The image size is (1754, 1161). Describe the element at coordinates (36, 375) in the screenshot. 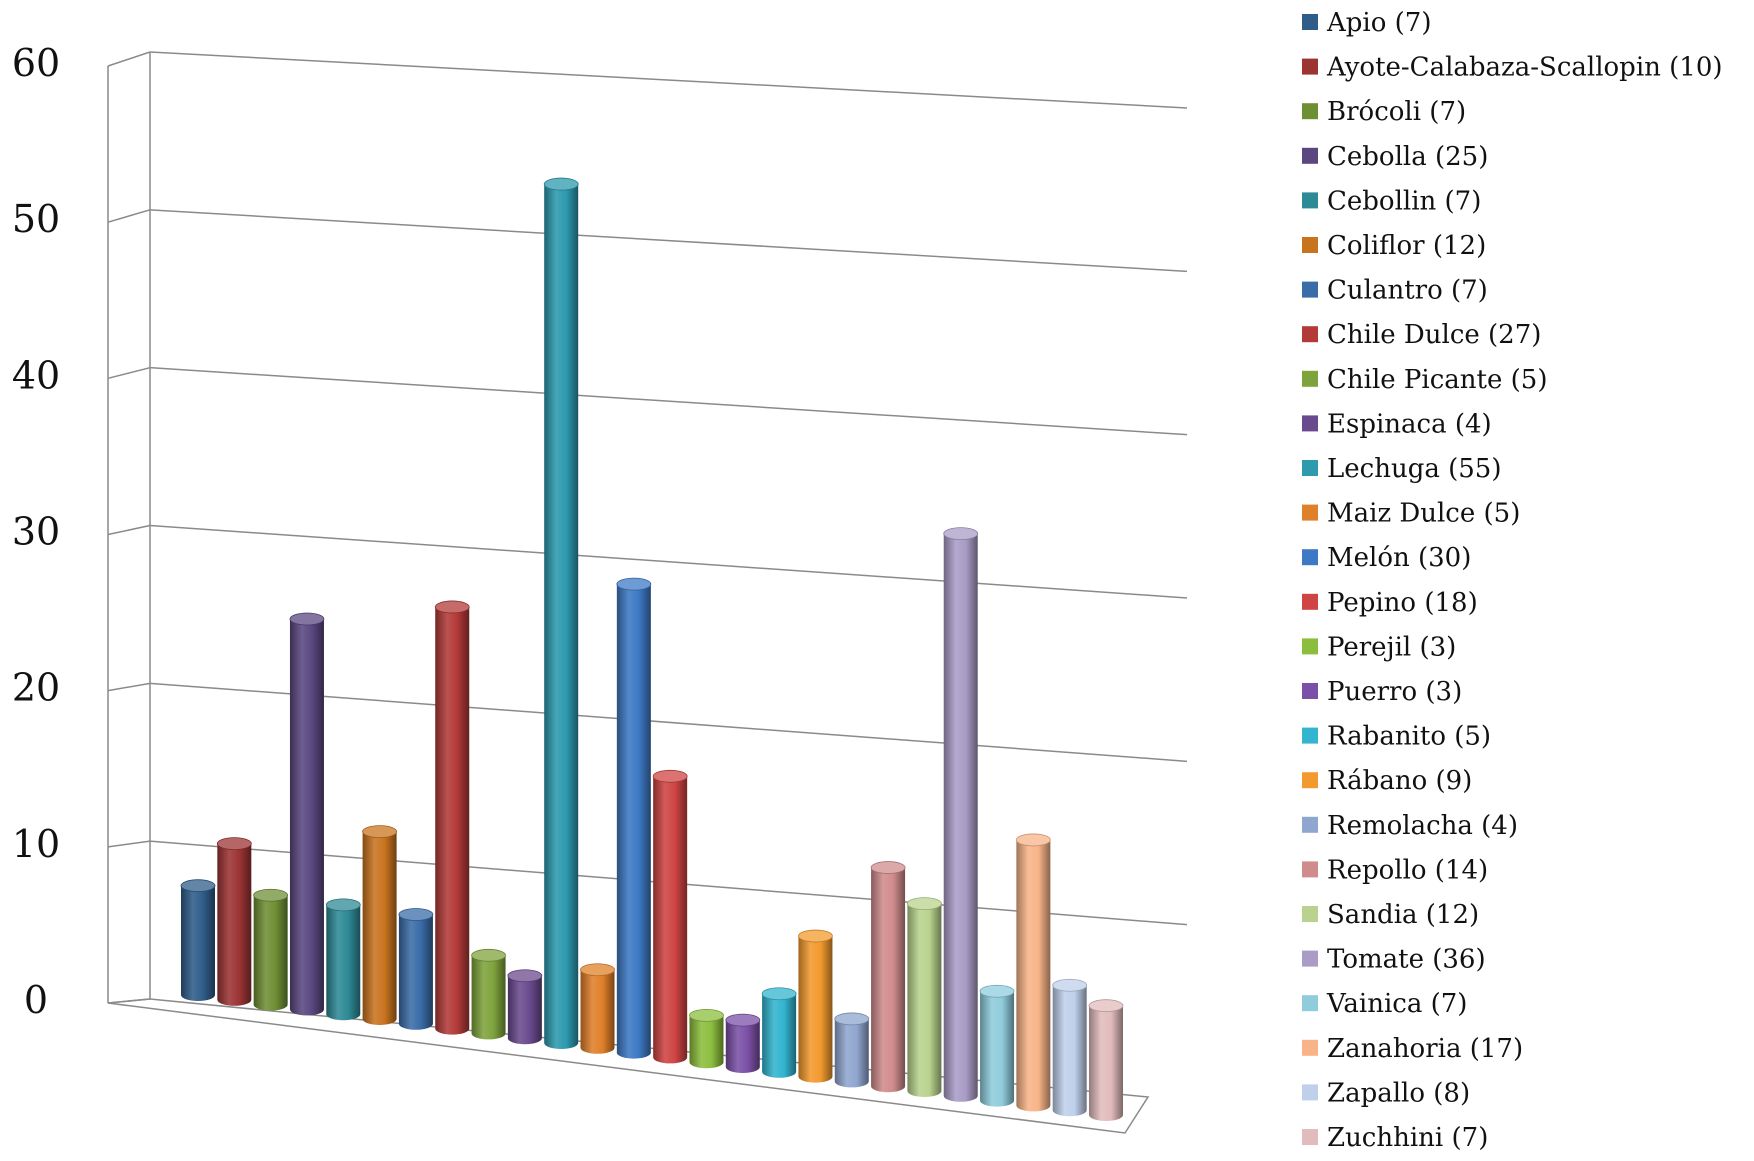

I see `y-tick-label: 40` at that location.